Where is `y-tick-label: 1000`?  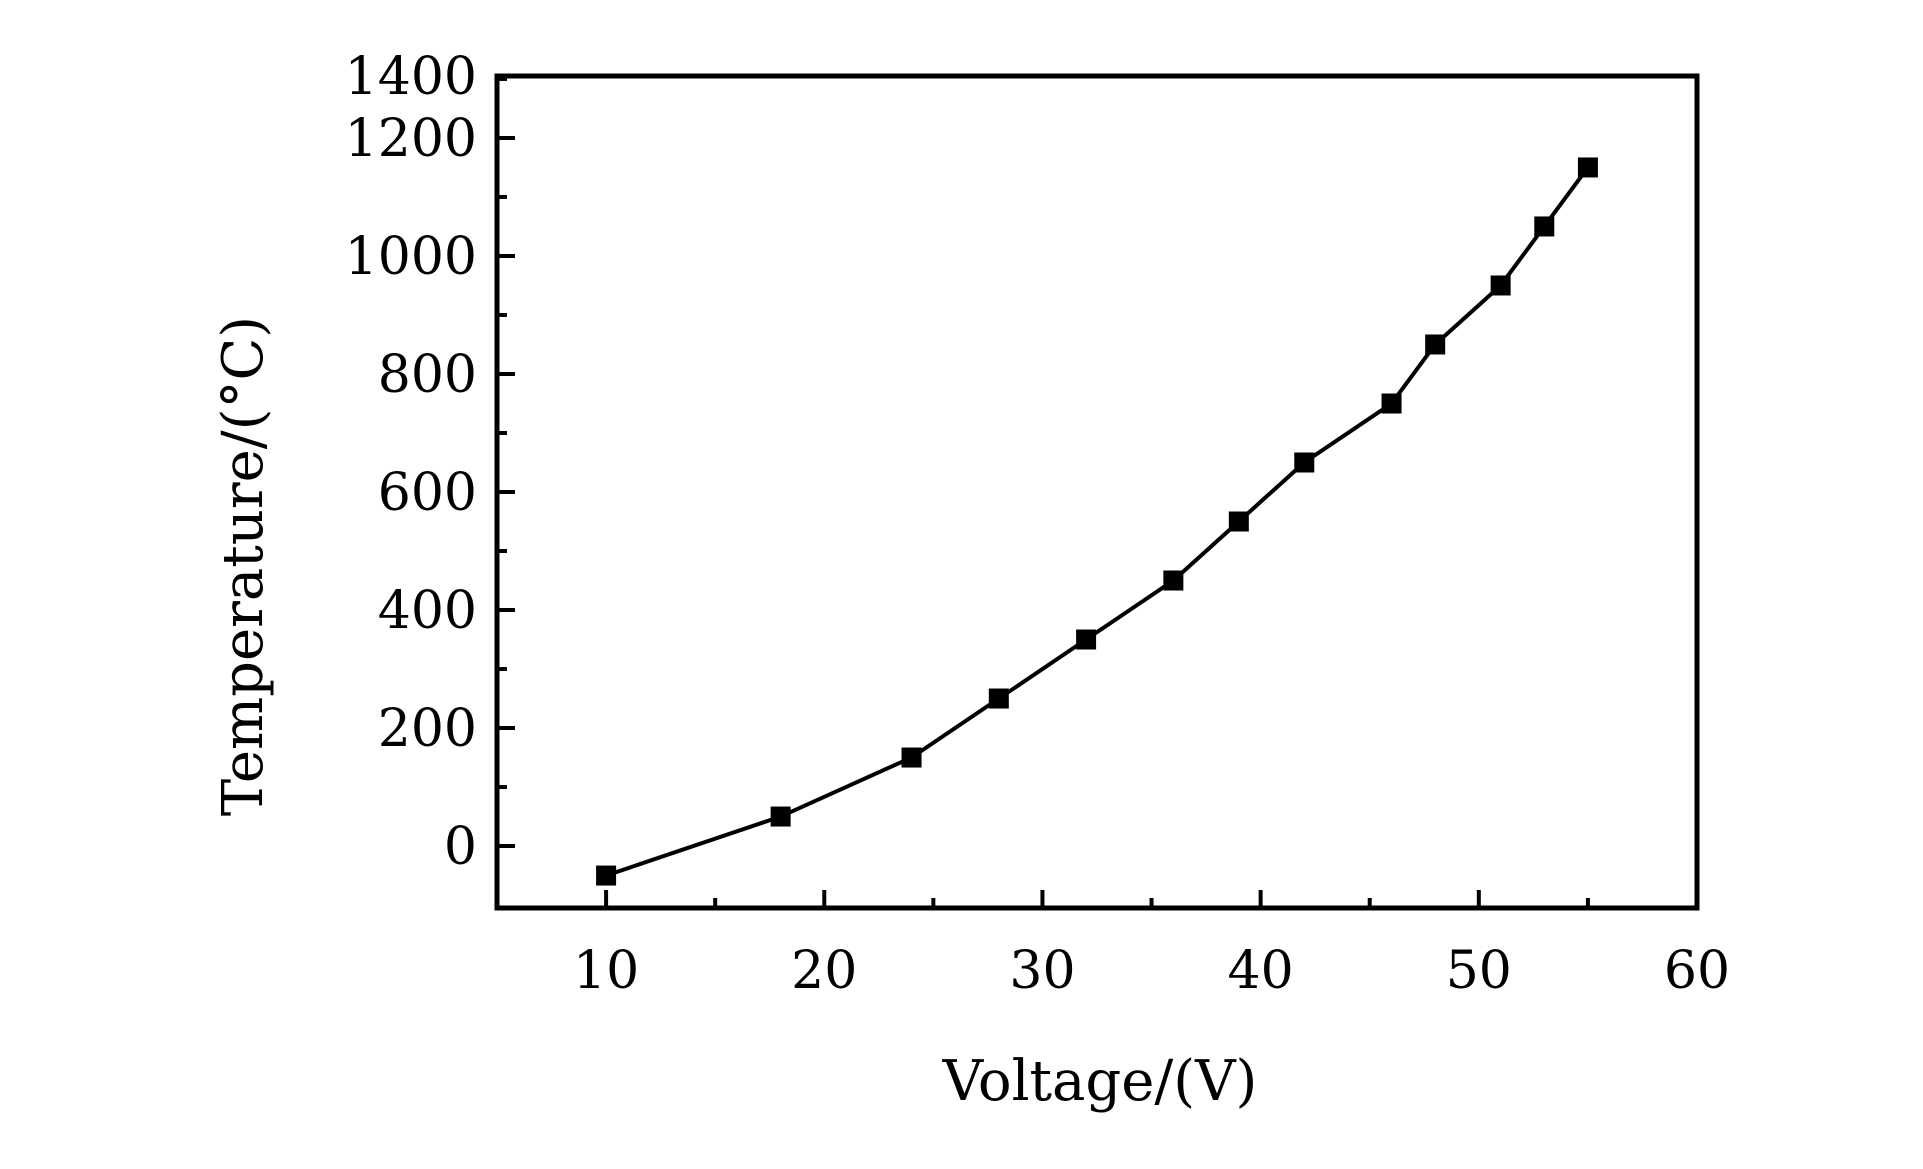 y-tick-label: 1000 is located at coordinates (411, 257).